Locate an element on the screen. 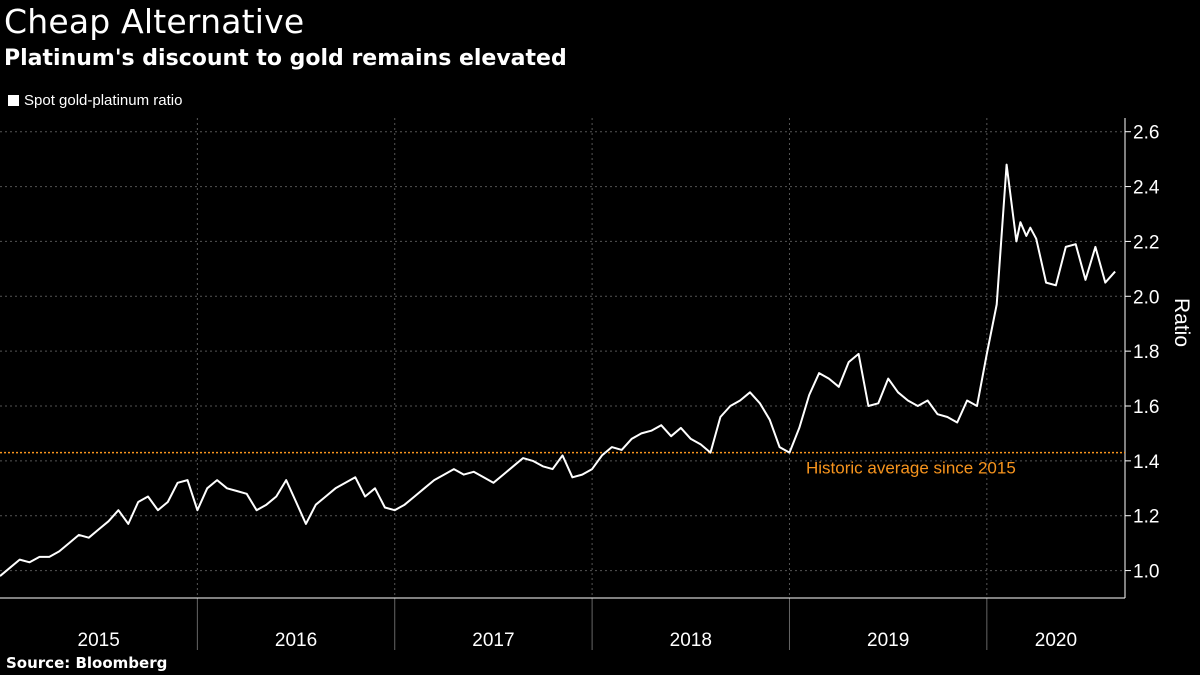 The width and height of the screenshot is (1200, 675). y-tick-label: 1.2 is located at coordinates (1146, 517).